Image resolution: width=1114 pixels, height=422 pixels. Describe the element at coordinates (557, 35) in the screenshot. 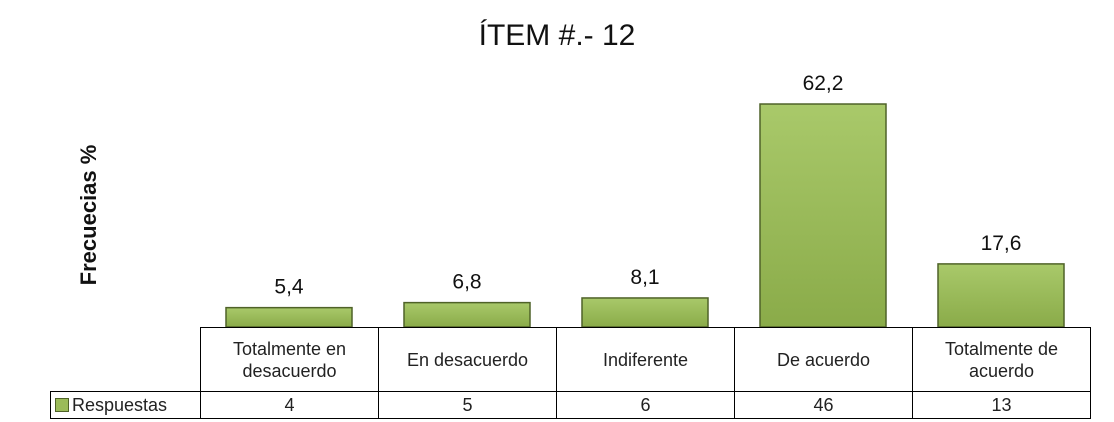

I see `chart-title: ÍTEM #.- 12` at that location.